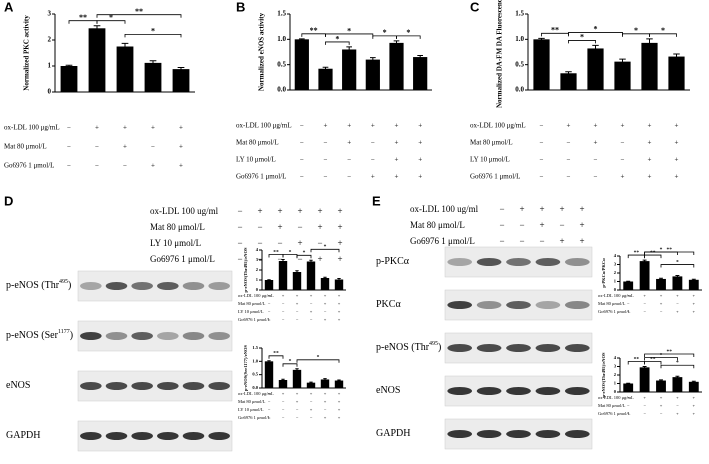  Describe the element at coordinates (615, 255) in the screenshot. I see `y-tick-label: 4` at that location.